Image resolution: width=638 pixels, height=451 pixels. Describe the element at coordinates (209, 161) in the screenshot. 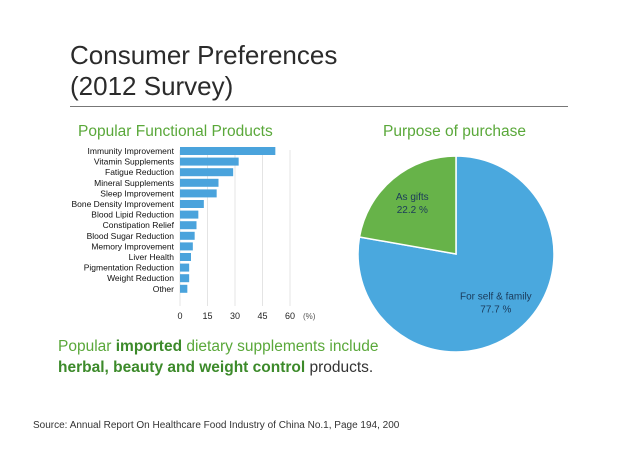

I see `bar-vitamin-supplements` at that location.